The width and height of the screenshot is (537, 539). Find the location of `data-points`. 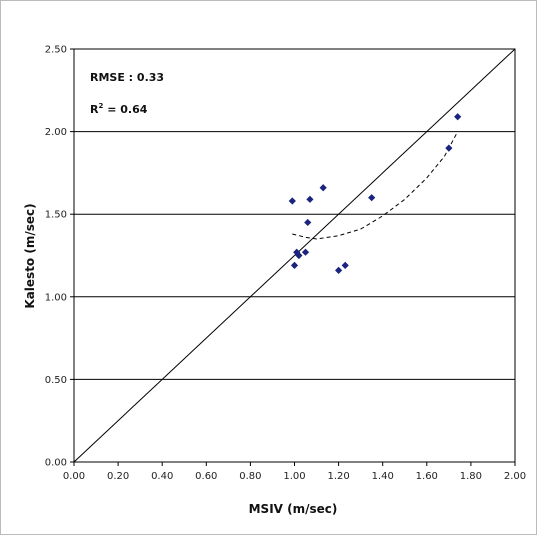

data-points is located at coordinates (375, 193).